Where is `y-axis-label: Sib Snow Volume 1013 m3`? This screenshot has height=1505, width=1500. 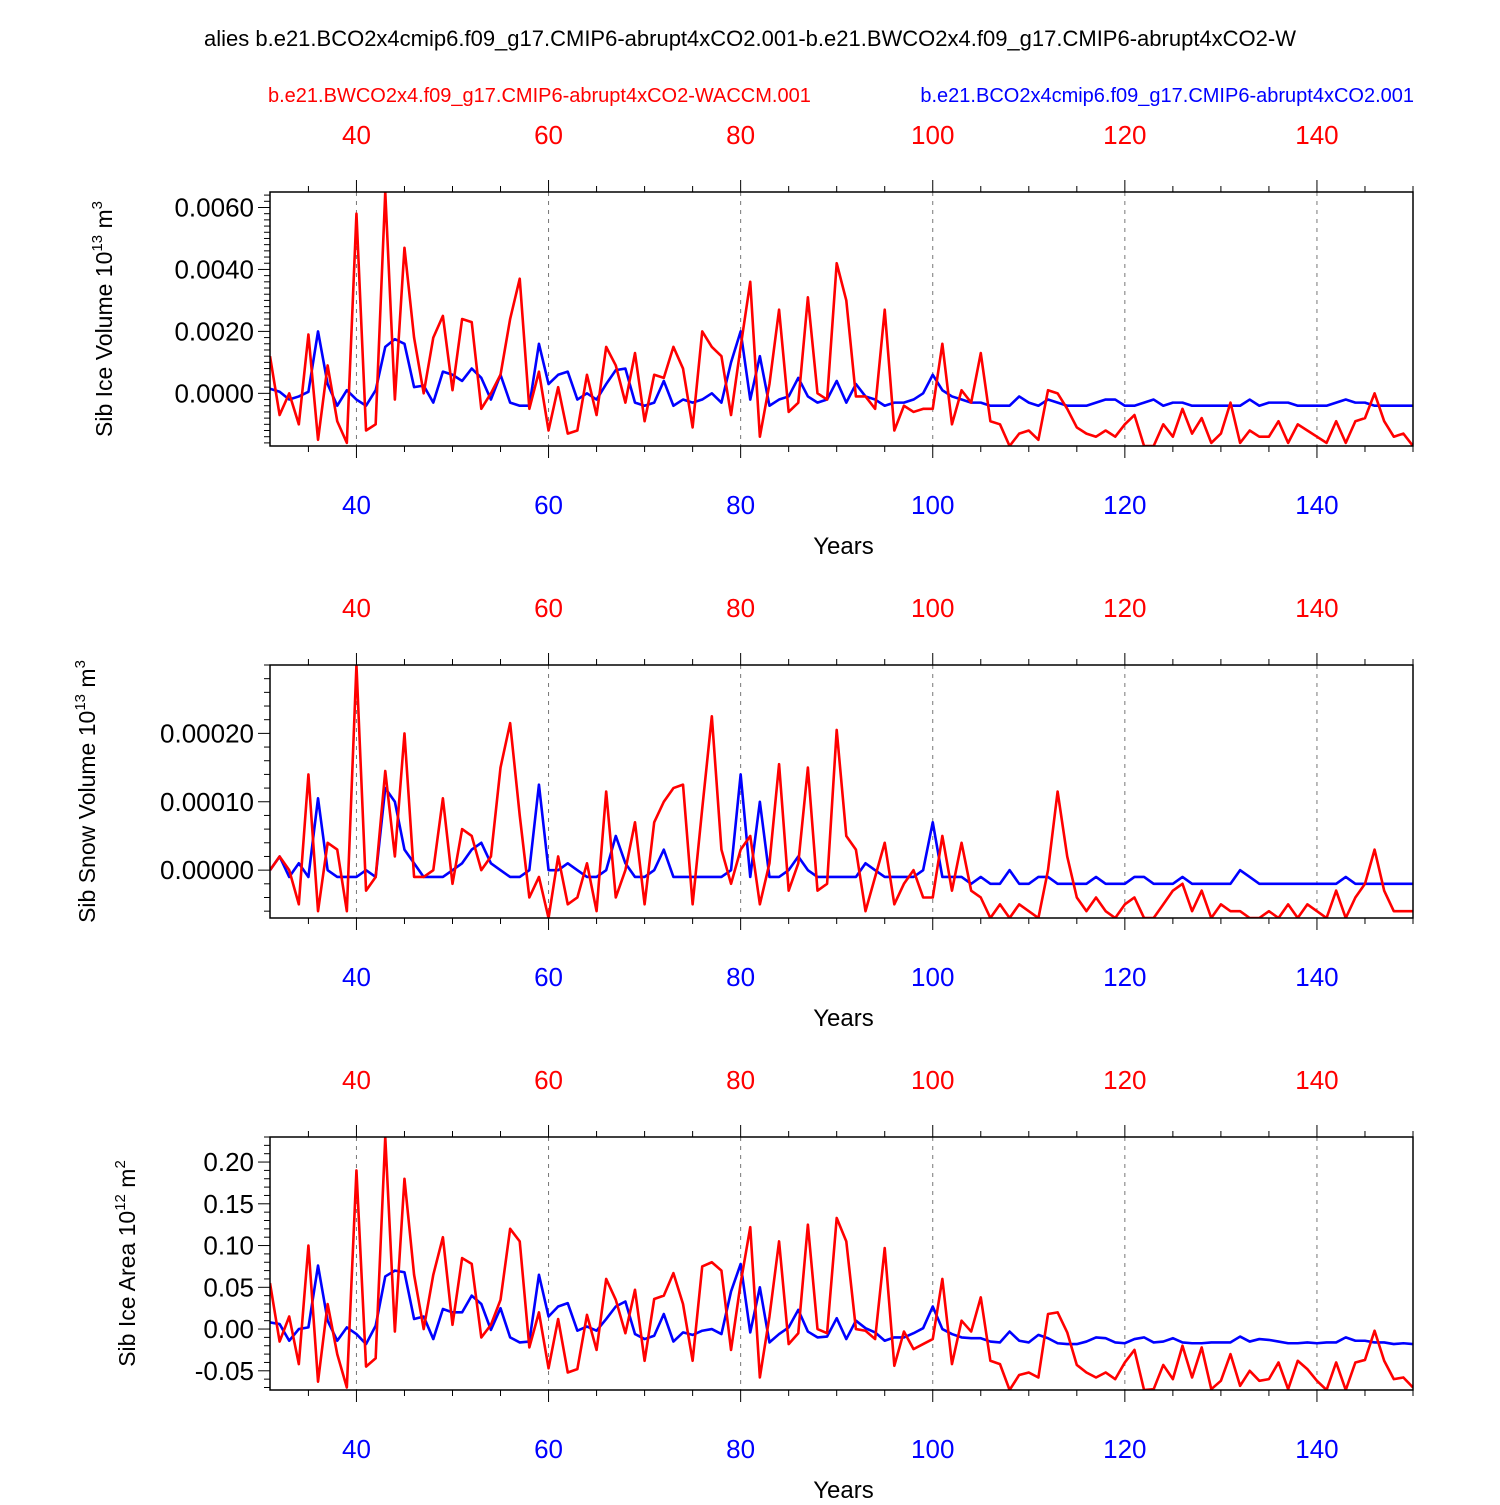 y-axis-label: Sib Snow Volume 1013 m3 is located at coordinates (86, 791).